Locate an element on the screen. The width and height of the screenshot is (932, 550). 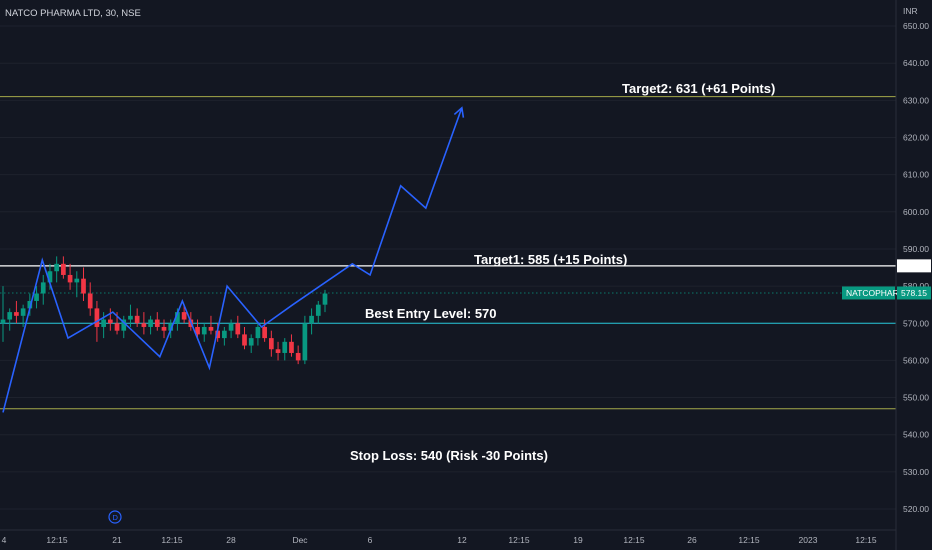
annotation-entry: Best Entry Level: 570 is located at coordinates (431, 313).